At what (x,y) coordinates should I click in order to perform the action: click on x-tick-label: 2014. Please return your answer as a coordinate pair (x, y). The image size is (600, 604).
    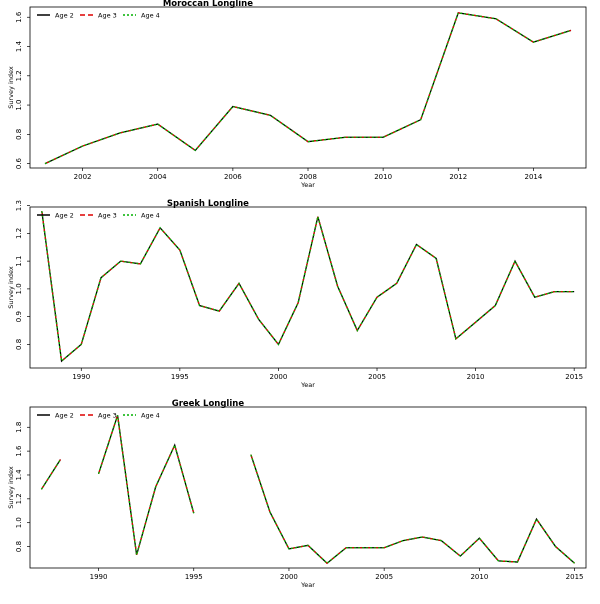
    Looking at the image, I should click on (533, 177).